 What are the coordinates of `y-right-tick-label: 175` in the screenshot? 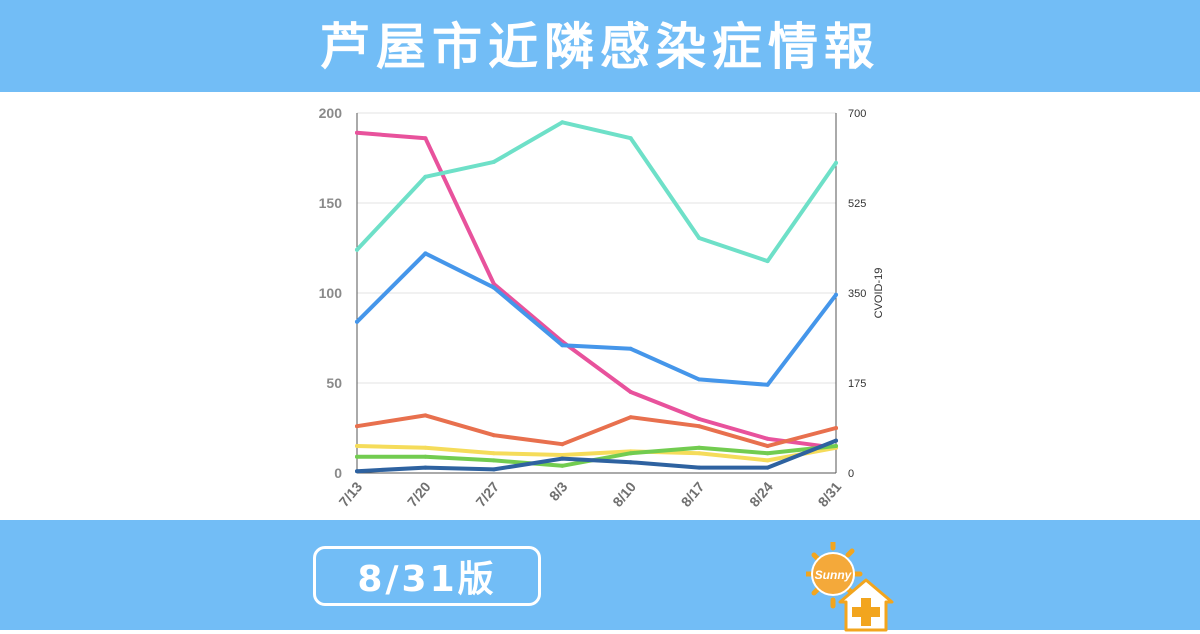 It's located at (857, 384).